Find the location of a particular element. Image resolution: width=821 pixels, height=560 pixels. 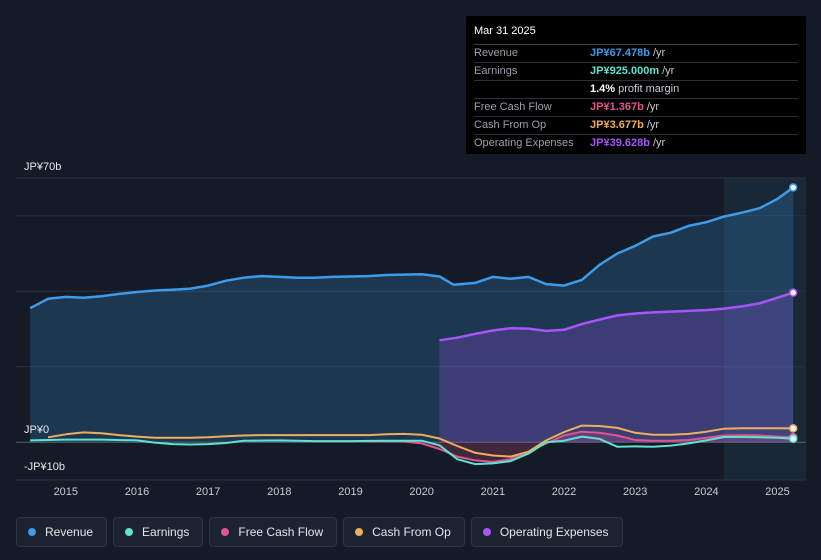

tooltip-value: 1.4% is located at coordinates (603, 89).